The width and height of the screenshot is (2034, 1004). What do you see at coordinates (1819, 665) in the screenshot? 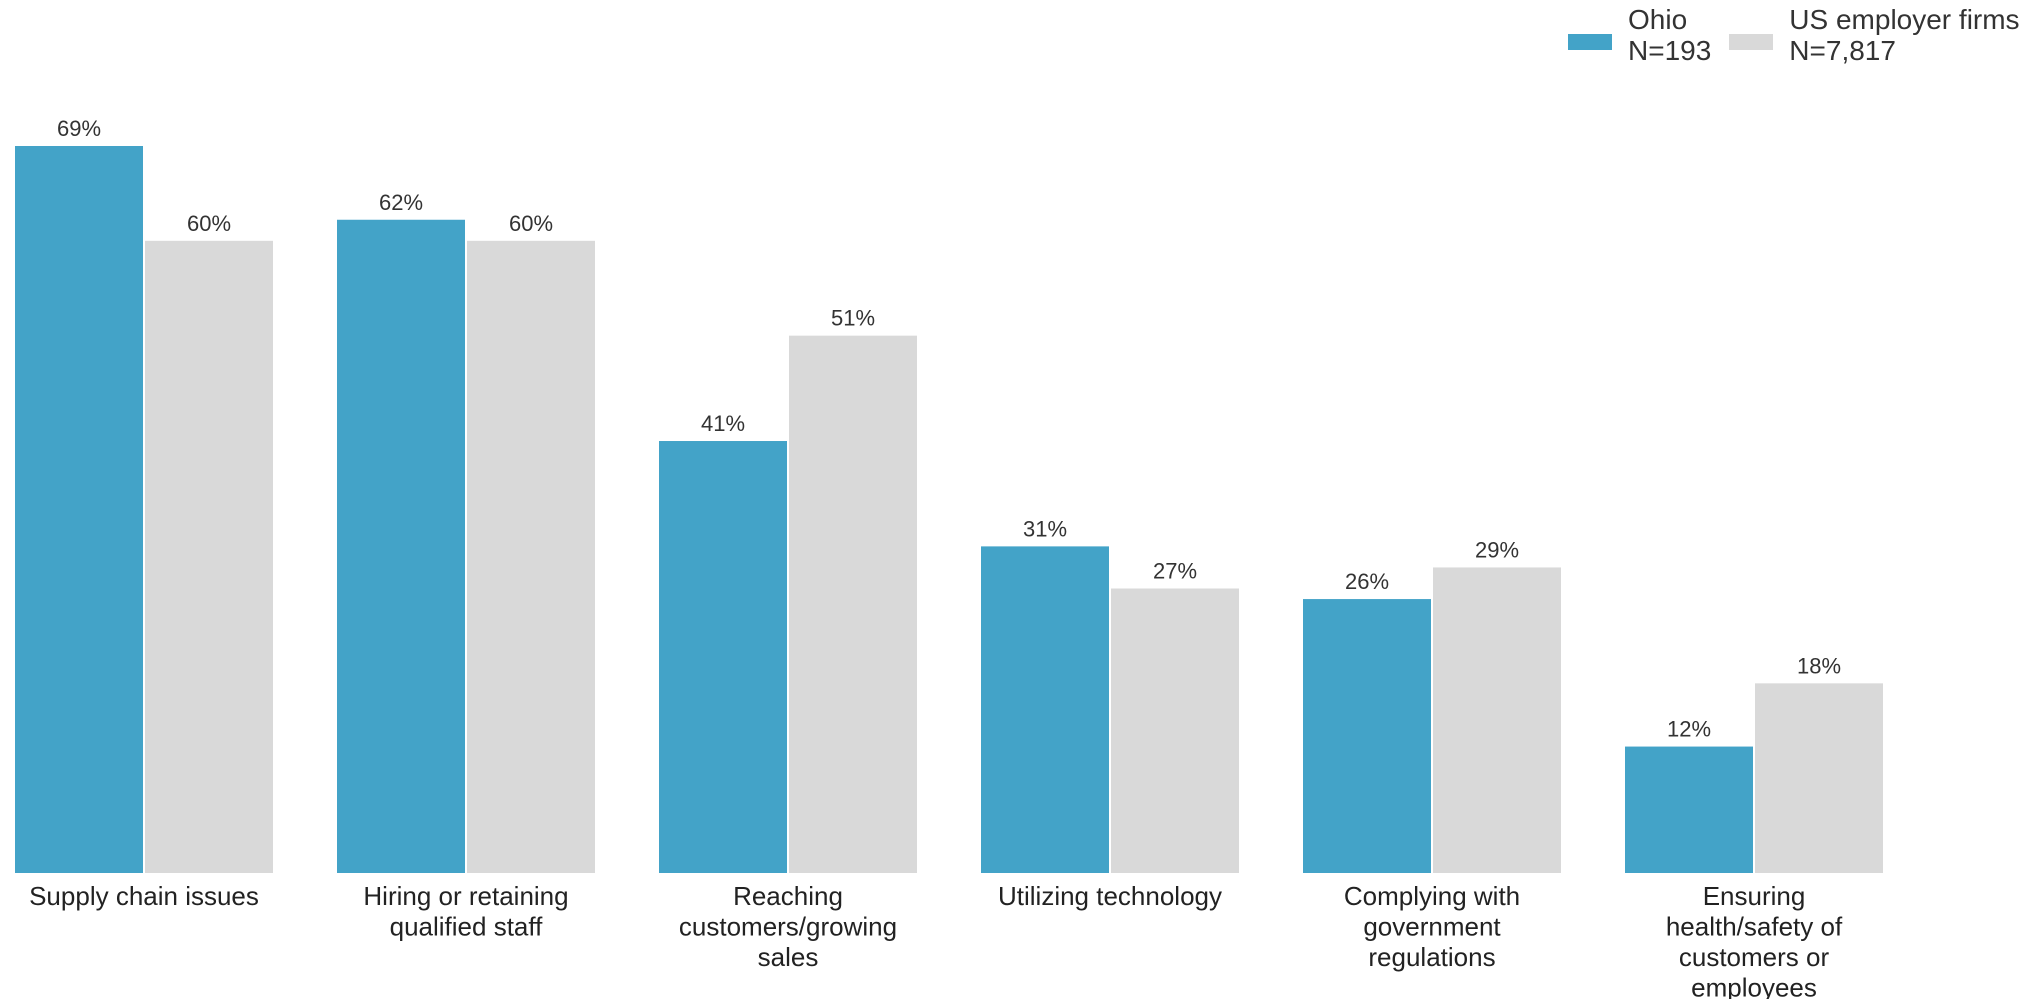
I see `data-label-us-employer-firms-6: 18%` at bounding box center [1819, 665].